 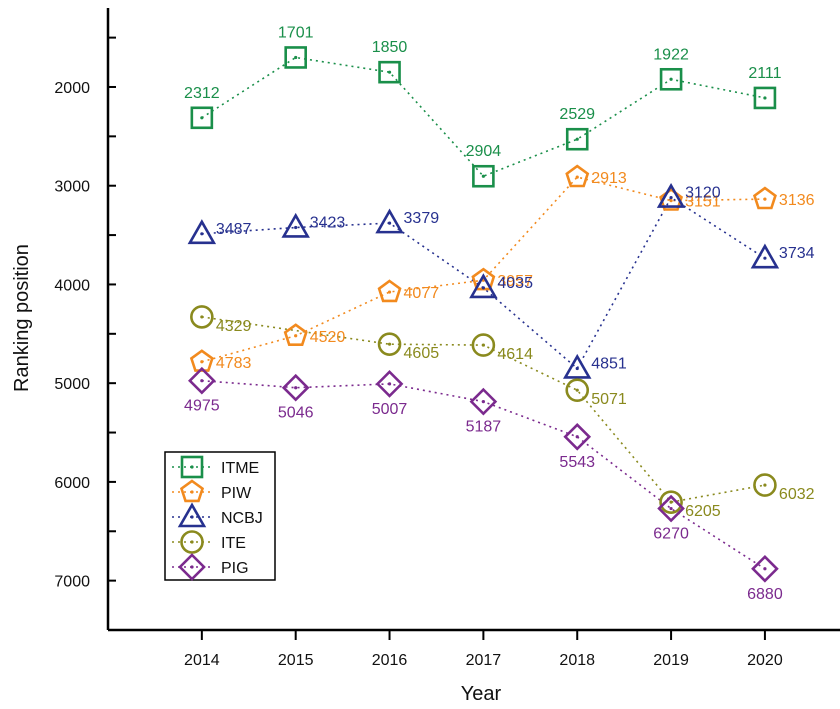 I want to click on legend-label: NCBJ, so click(x=242, y=518).